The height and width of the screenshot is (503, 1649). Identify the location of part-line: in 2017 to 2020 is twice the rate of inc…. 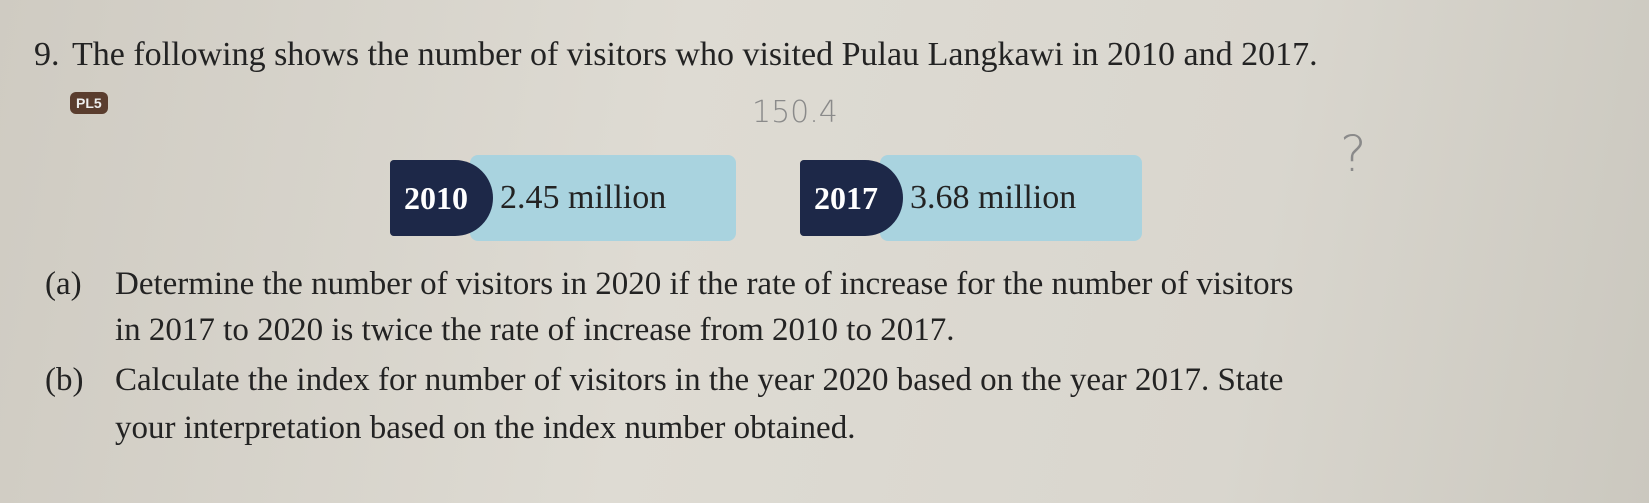
(535, 330).